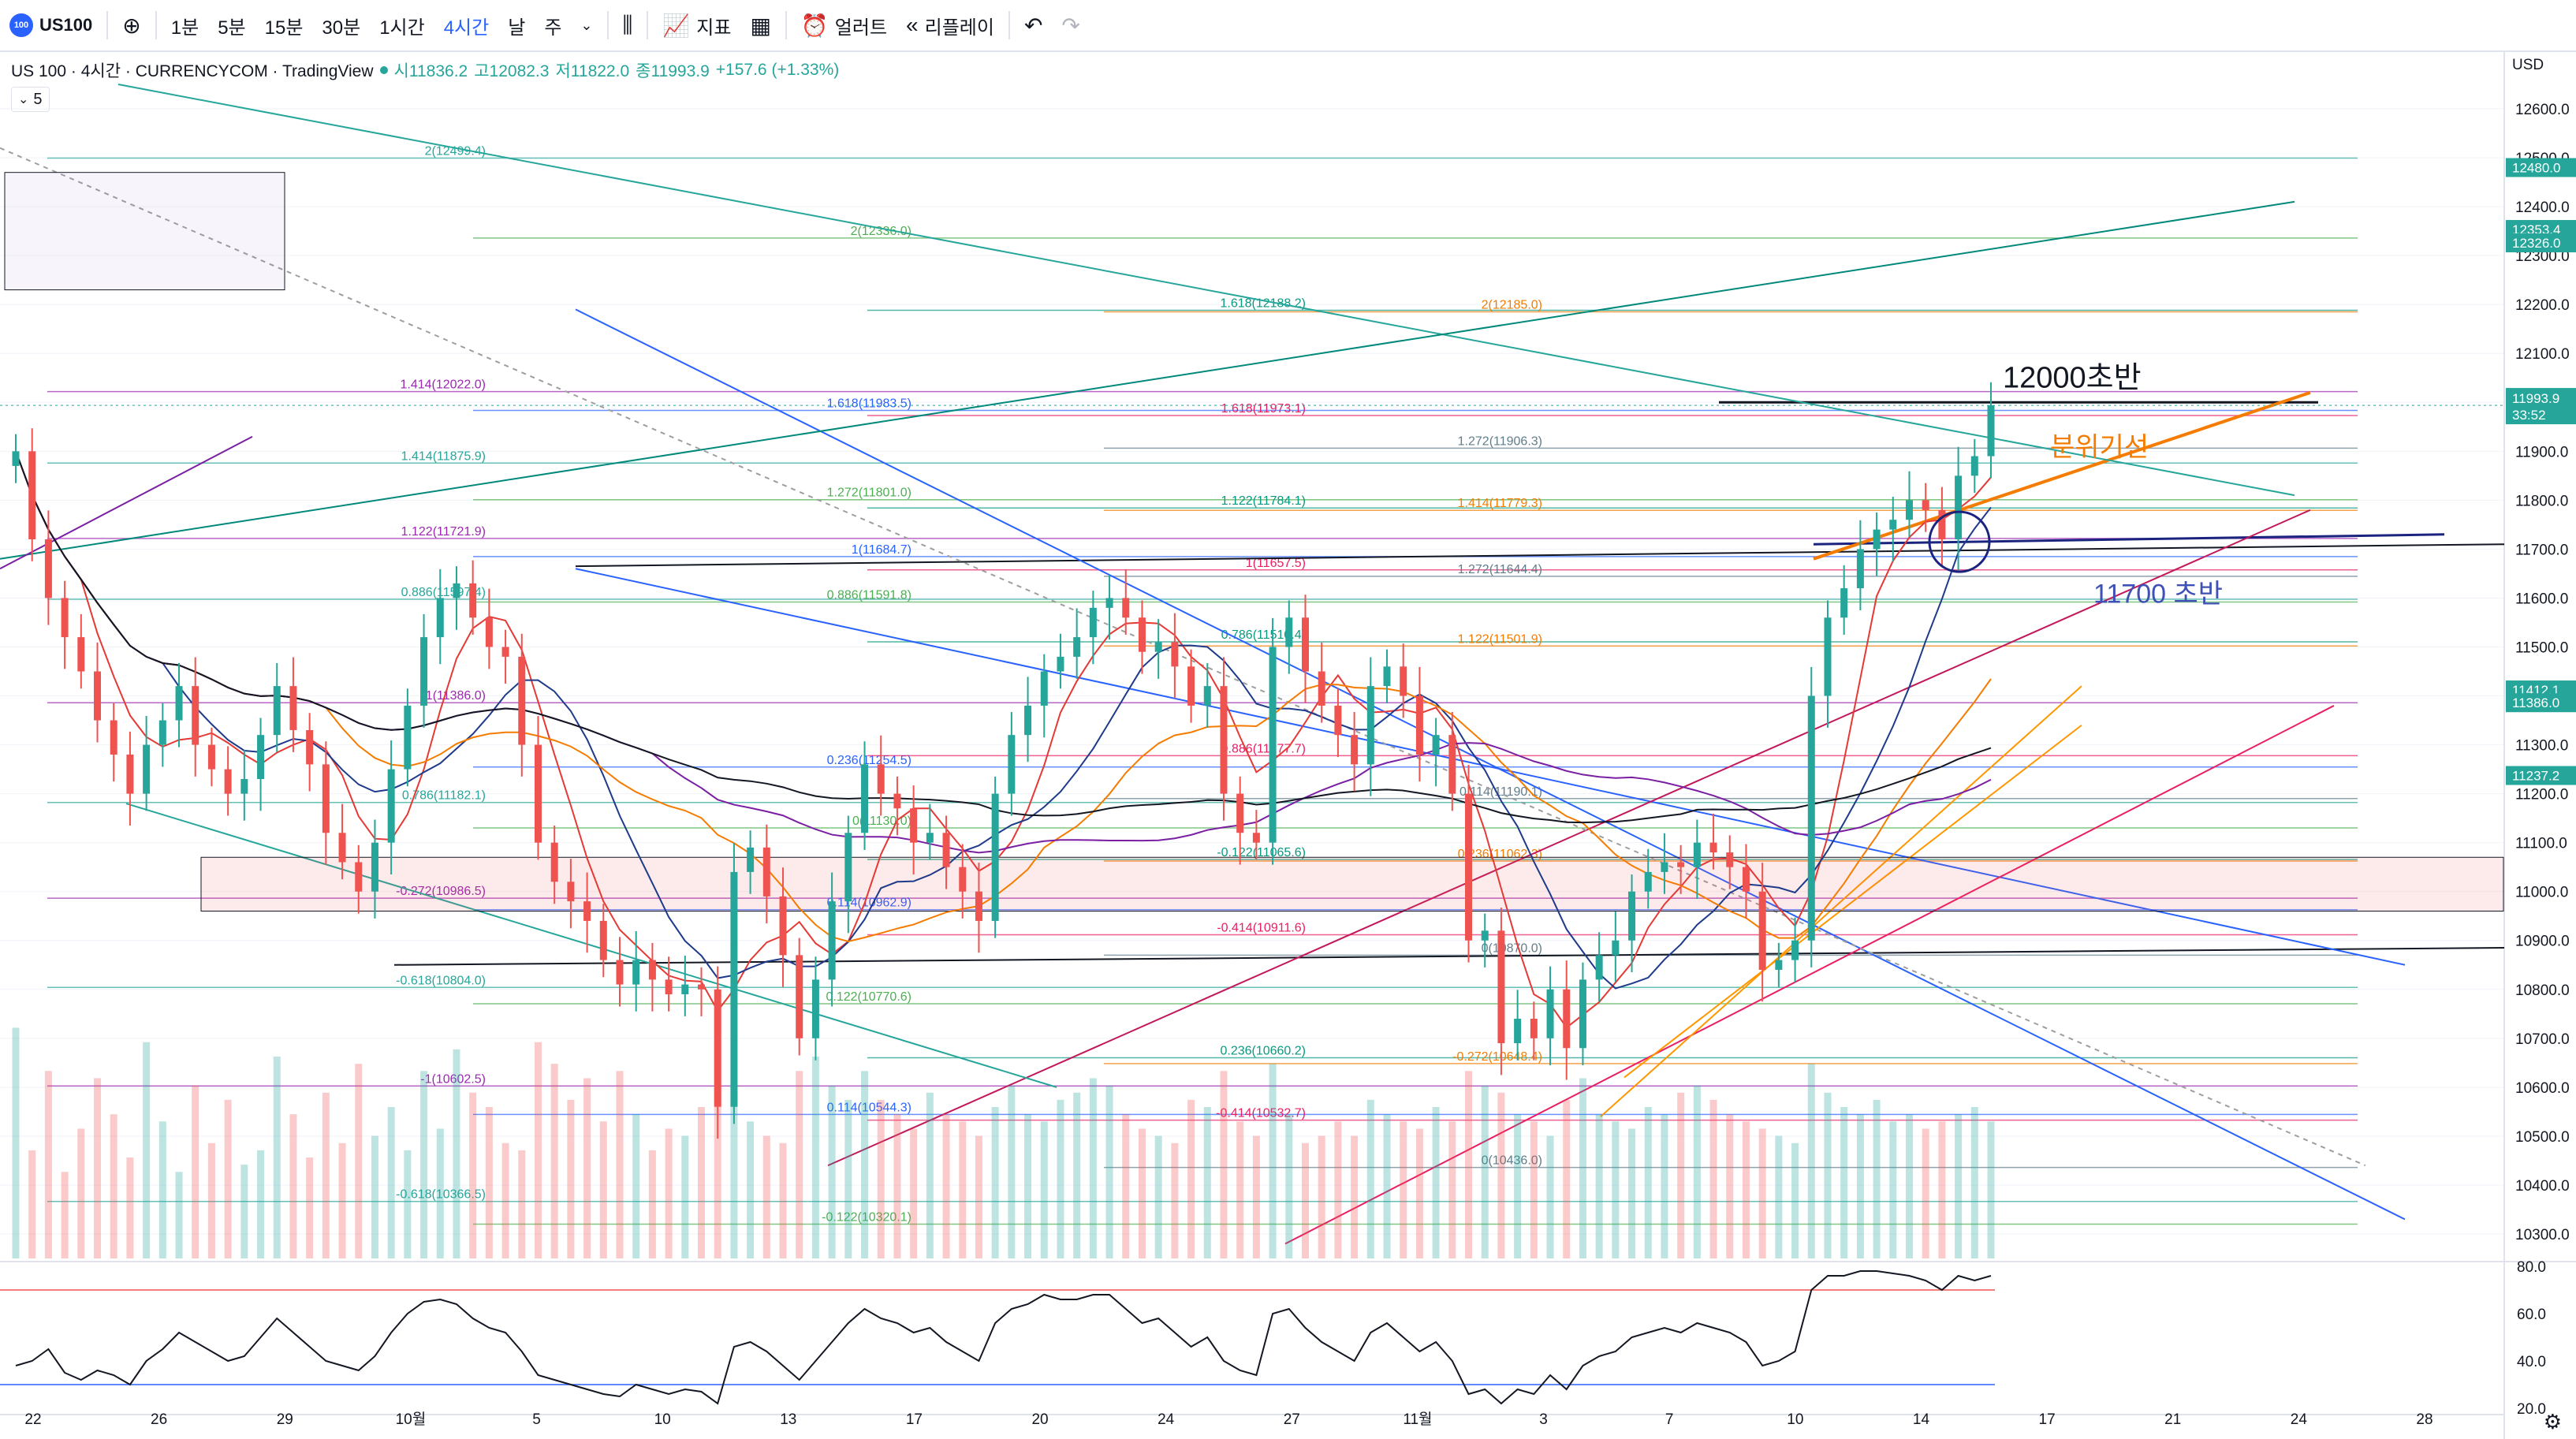  What do you see at coordinates (2531, 1338) in the screenshot?
I see `rsi-axis: 20.0 40.0 60.0 80.0` at bounding box center [2531, 1338].